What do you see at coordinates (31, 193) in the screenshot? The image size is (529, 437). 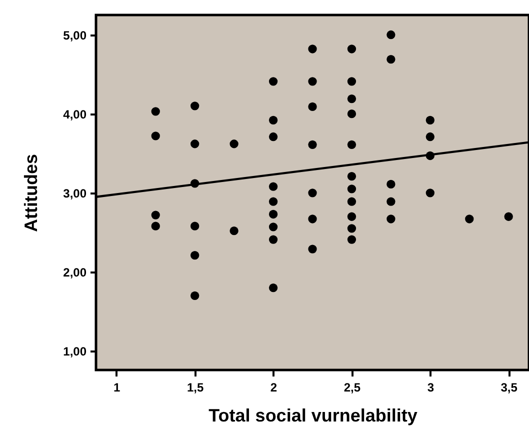 I see `y-axis-title: Attitudes` at bounding box center [31, 193].